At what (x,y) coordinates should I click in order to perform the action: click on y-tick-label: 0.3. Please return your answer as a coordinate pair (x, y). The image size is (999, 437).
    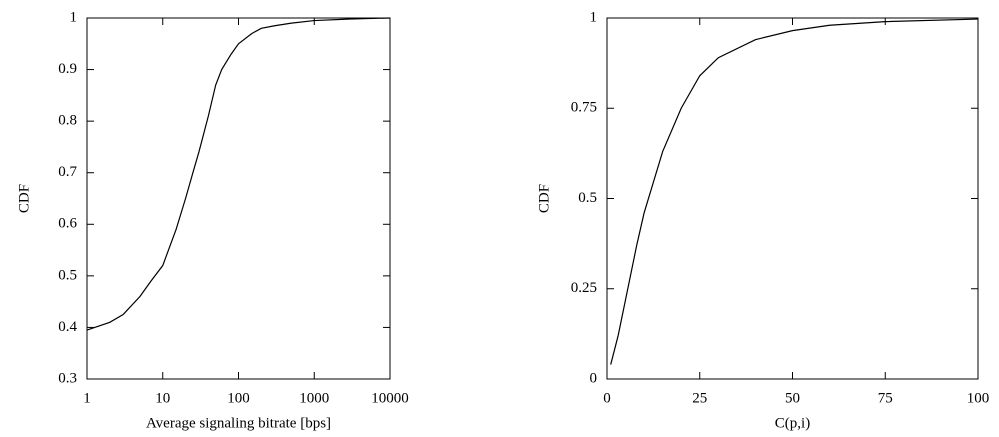
    Looking at the image, I should click on (67, 378).